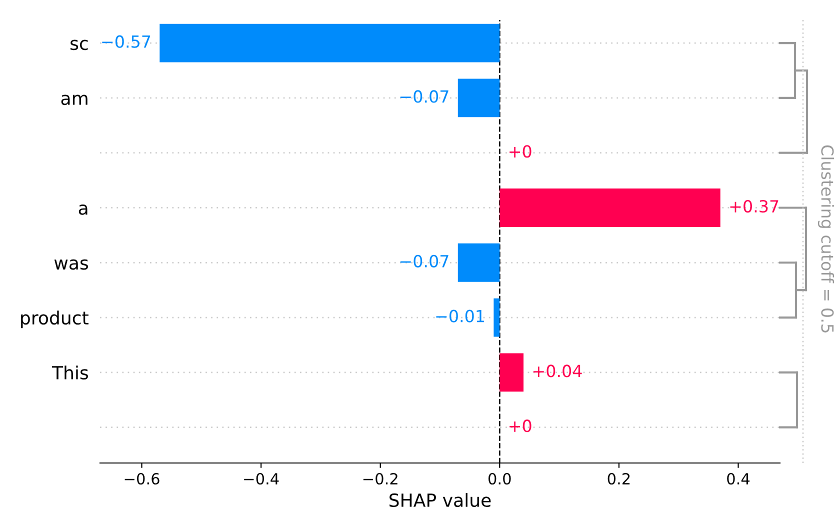 The image size is (838, 520). I want to click on data-label: +0.37, so click(754, 206).